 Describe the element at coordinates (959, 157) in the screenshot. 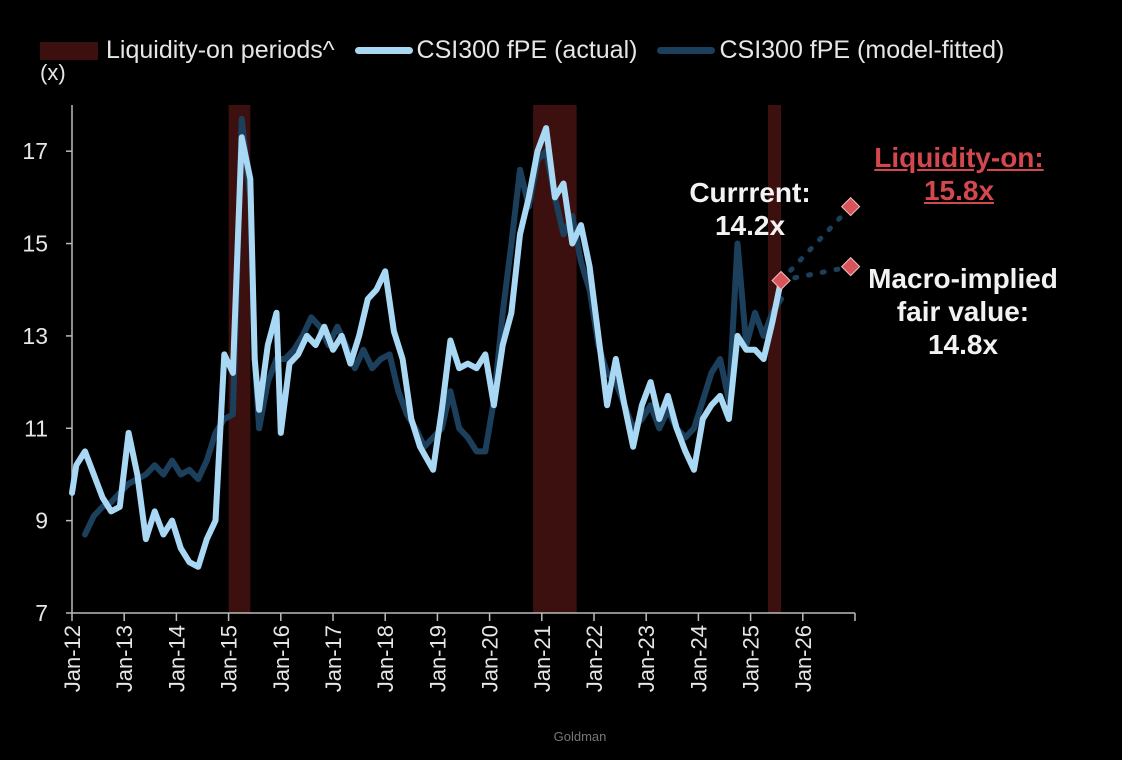

I see `annotation-liquidity-label: Liquidity-on:` at that location.